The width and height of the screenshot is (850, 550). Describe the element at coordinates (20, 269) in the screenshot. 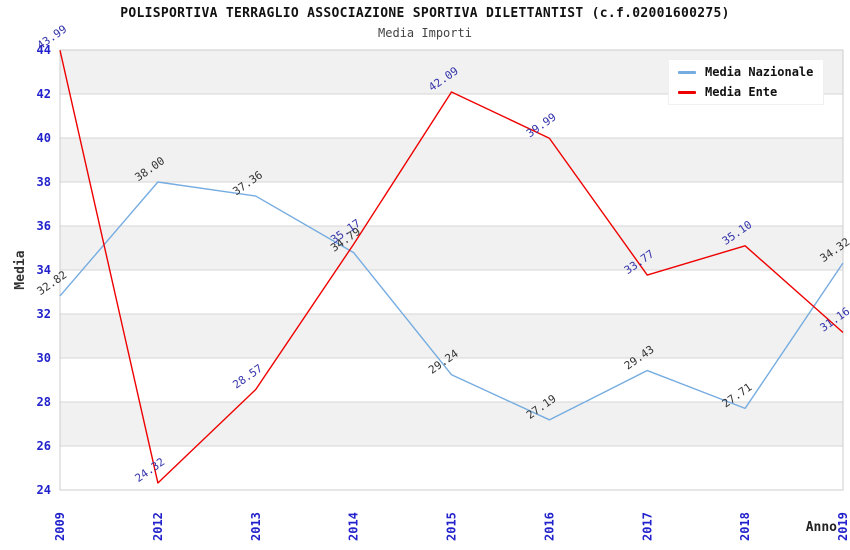

I see `y-axis-title: Media` at that location.